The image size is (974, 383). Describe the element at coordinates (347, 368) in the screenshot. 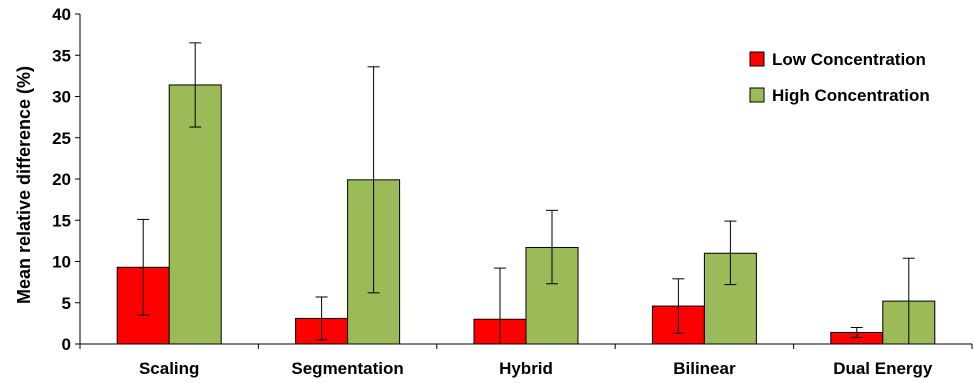

I see `x-category-label: Segmentation` at that location.